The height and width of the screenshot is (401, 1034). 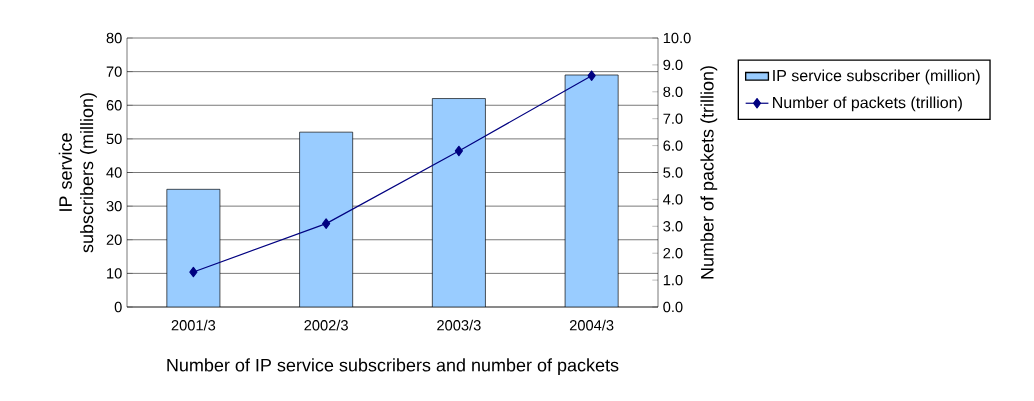 I want to click on y2-tick-label: 3.0, so click(x=673, y=226).